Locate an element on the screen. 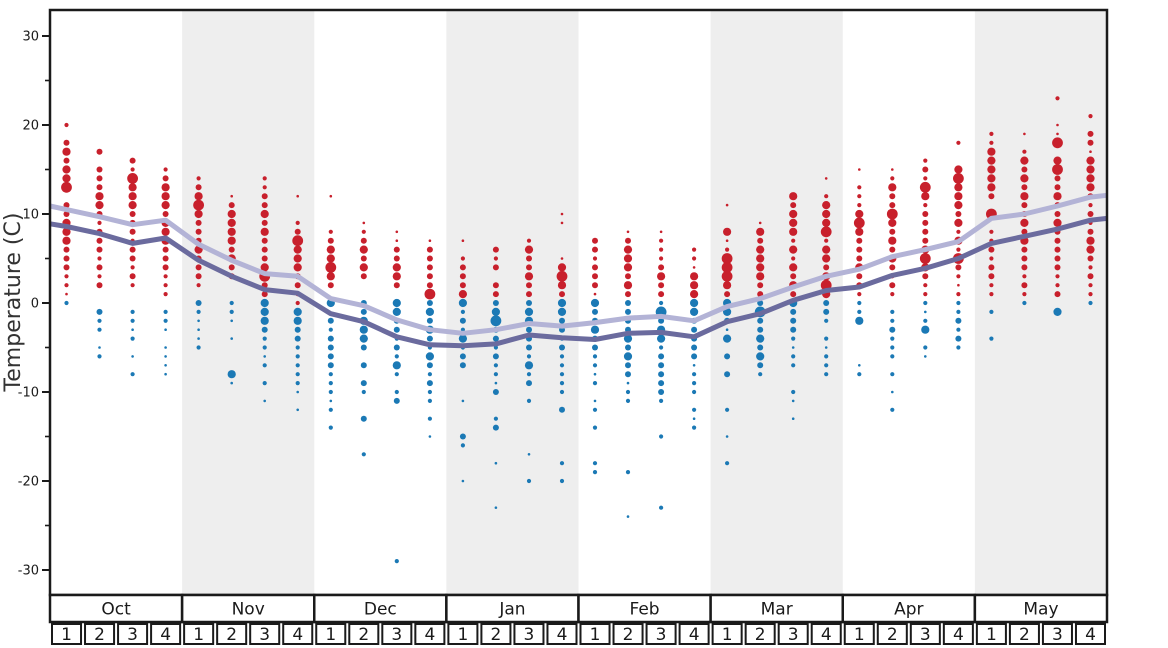  month-cell is located at coordinates (248, 608).